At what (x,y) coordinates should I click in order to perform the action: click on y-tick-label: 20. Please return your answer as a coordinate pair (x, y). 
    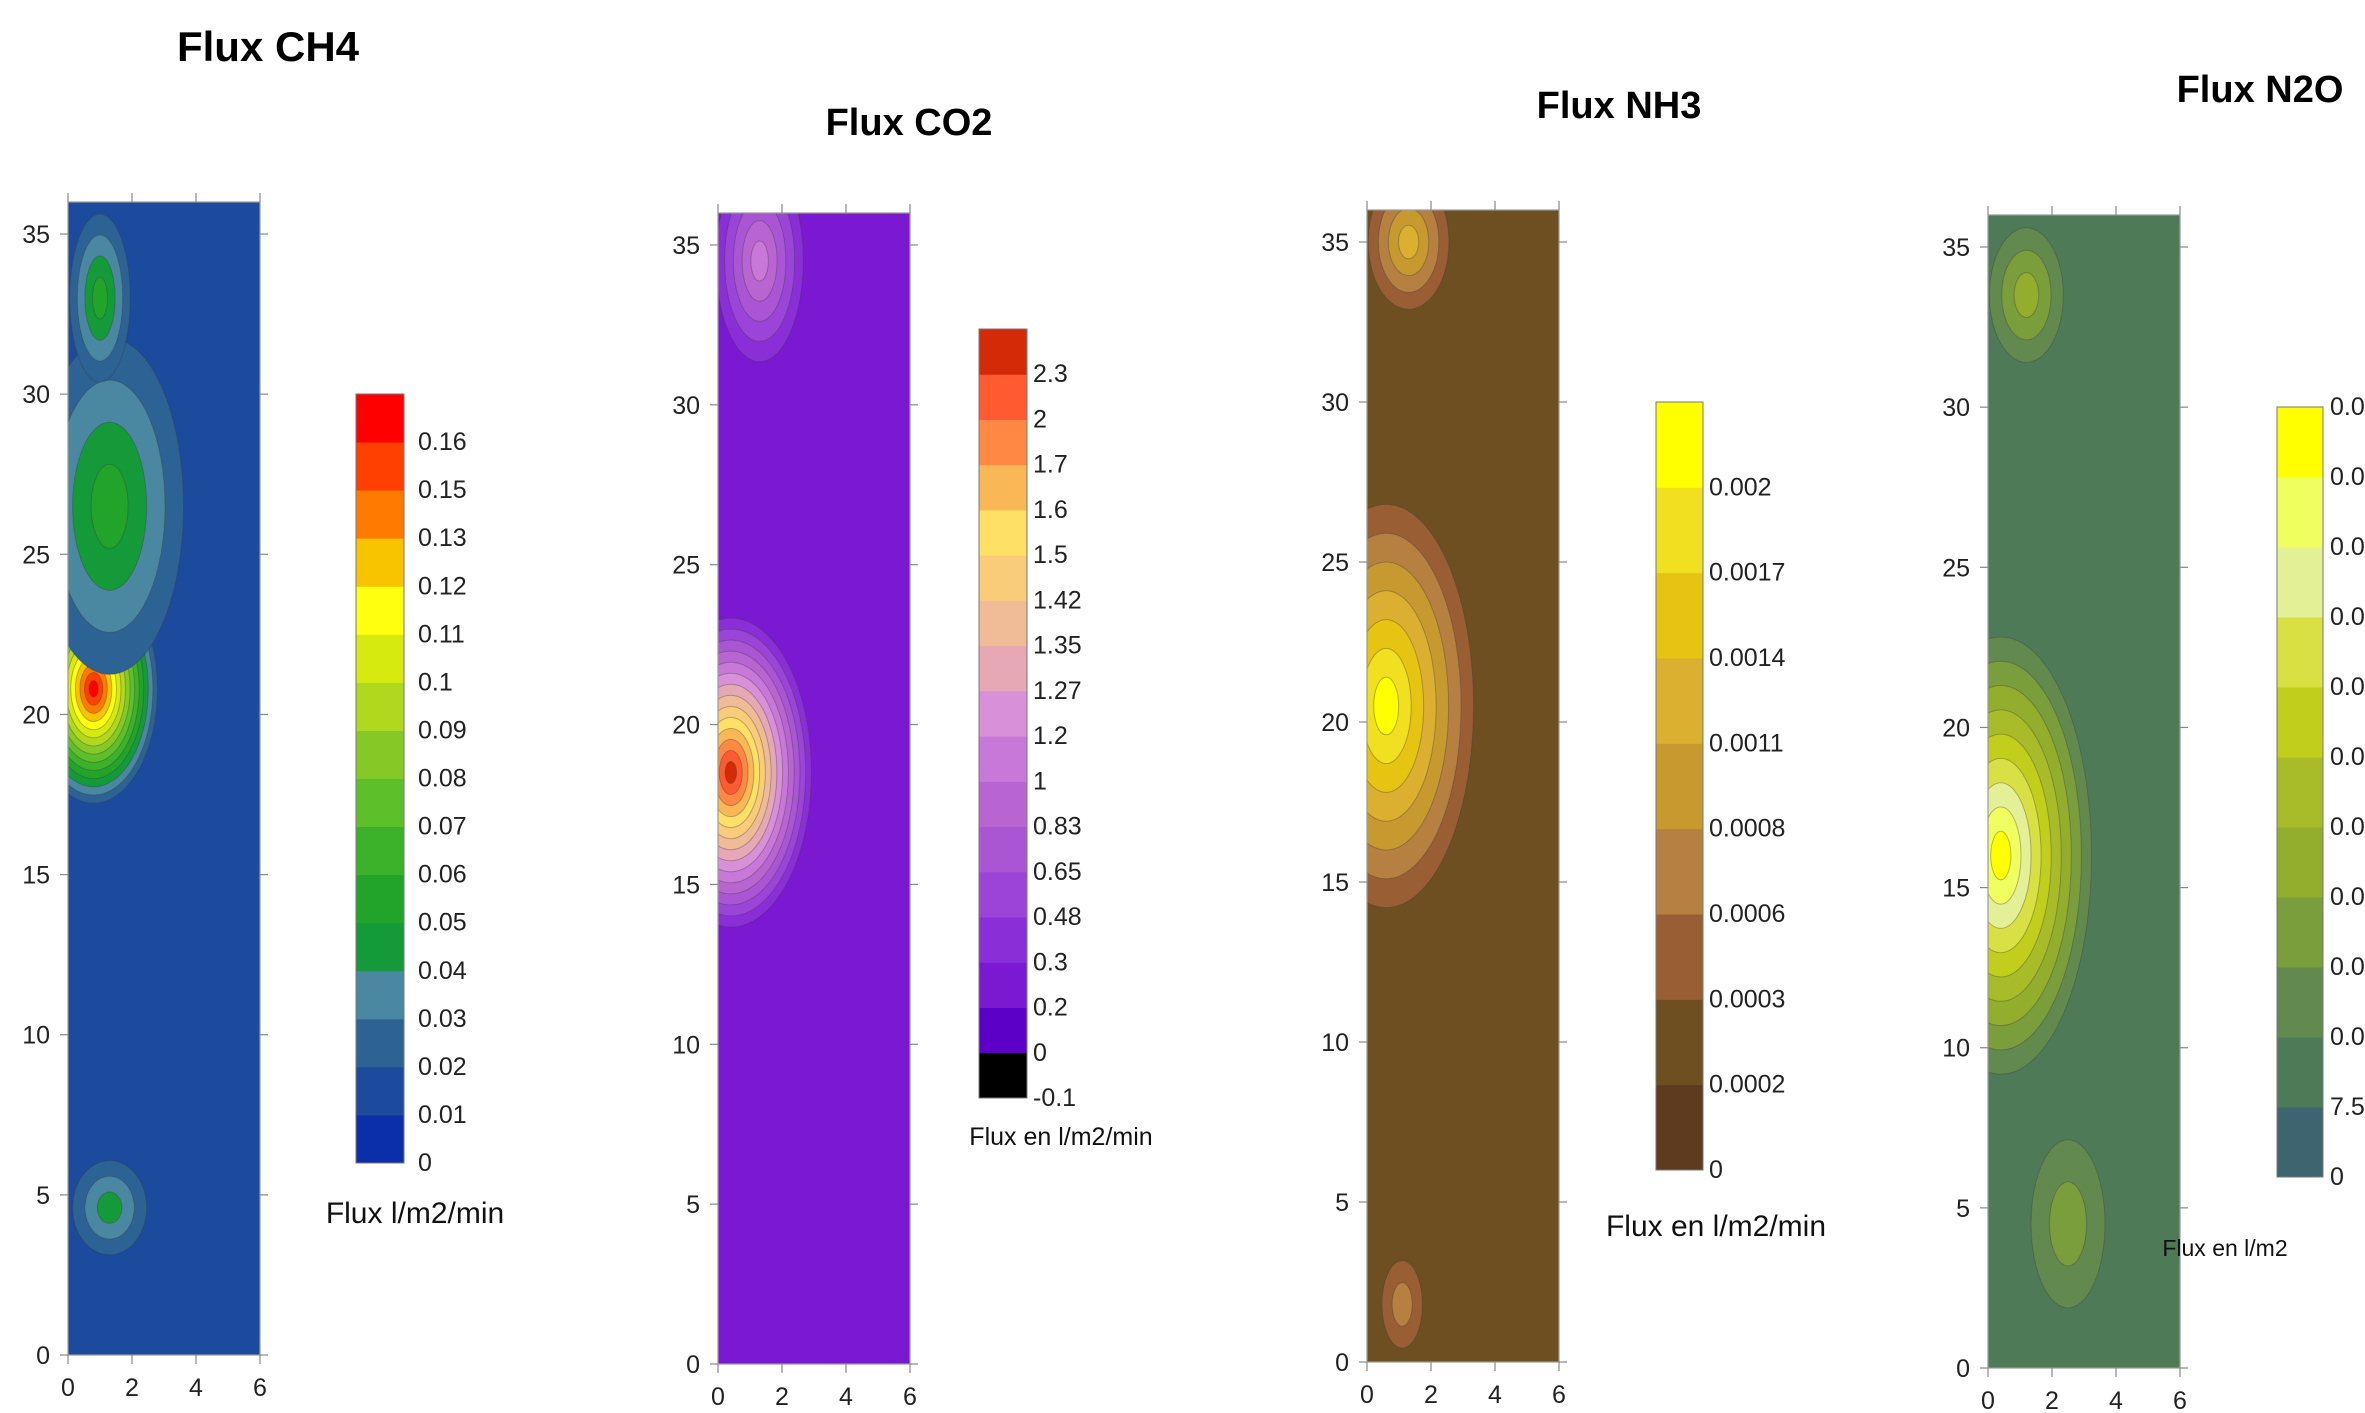
    Looking at the image, I should click on (686, 726).